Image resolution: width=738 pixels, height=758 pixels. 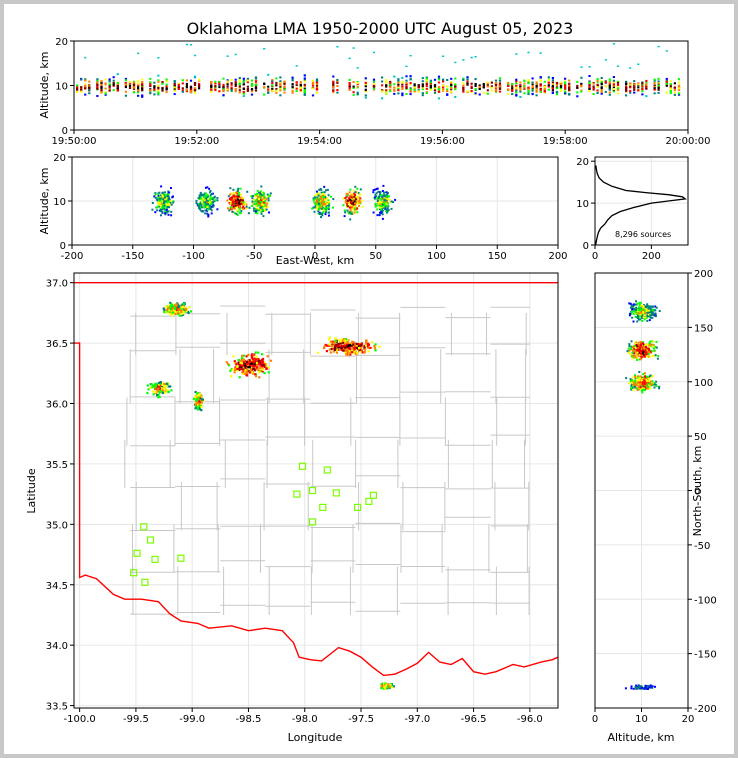 What do you see at coordinates (565, 141) in the screenshot?
I see `x-tick-label: 19:58:00` at bounding box center [565, 141].